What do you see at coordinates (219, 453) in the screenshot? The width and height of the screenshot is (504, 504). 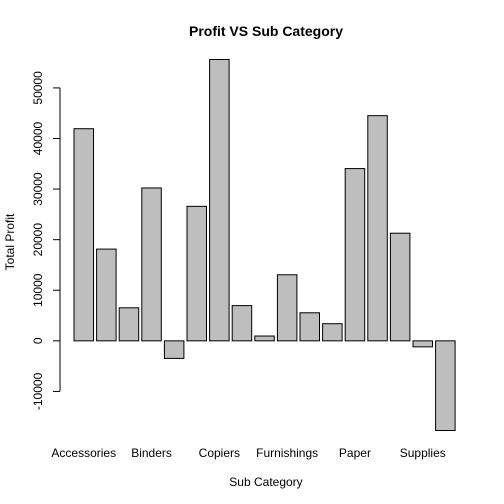 I see `x-tick-label-copiers: Copiers` at bounding box center [219, 453].